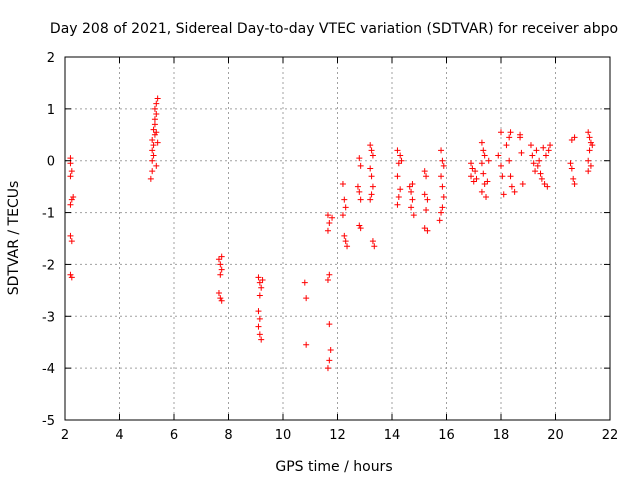  Describe the element at coordinates (337, 435) in the screenshot. I see `x-tick-label: 12` at that location.